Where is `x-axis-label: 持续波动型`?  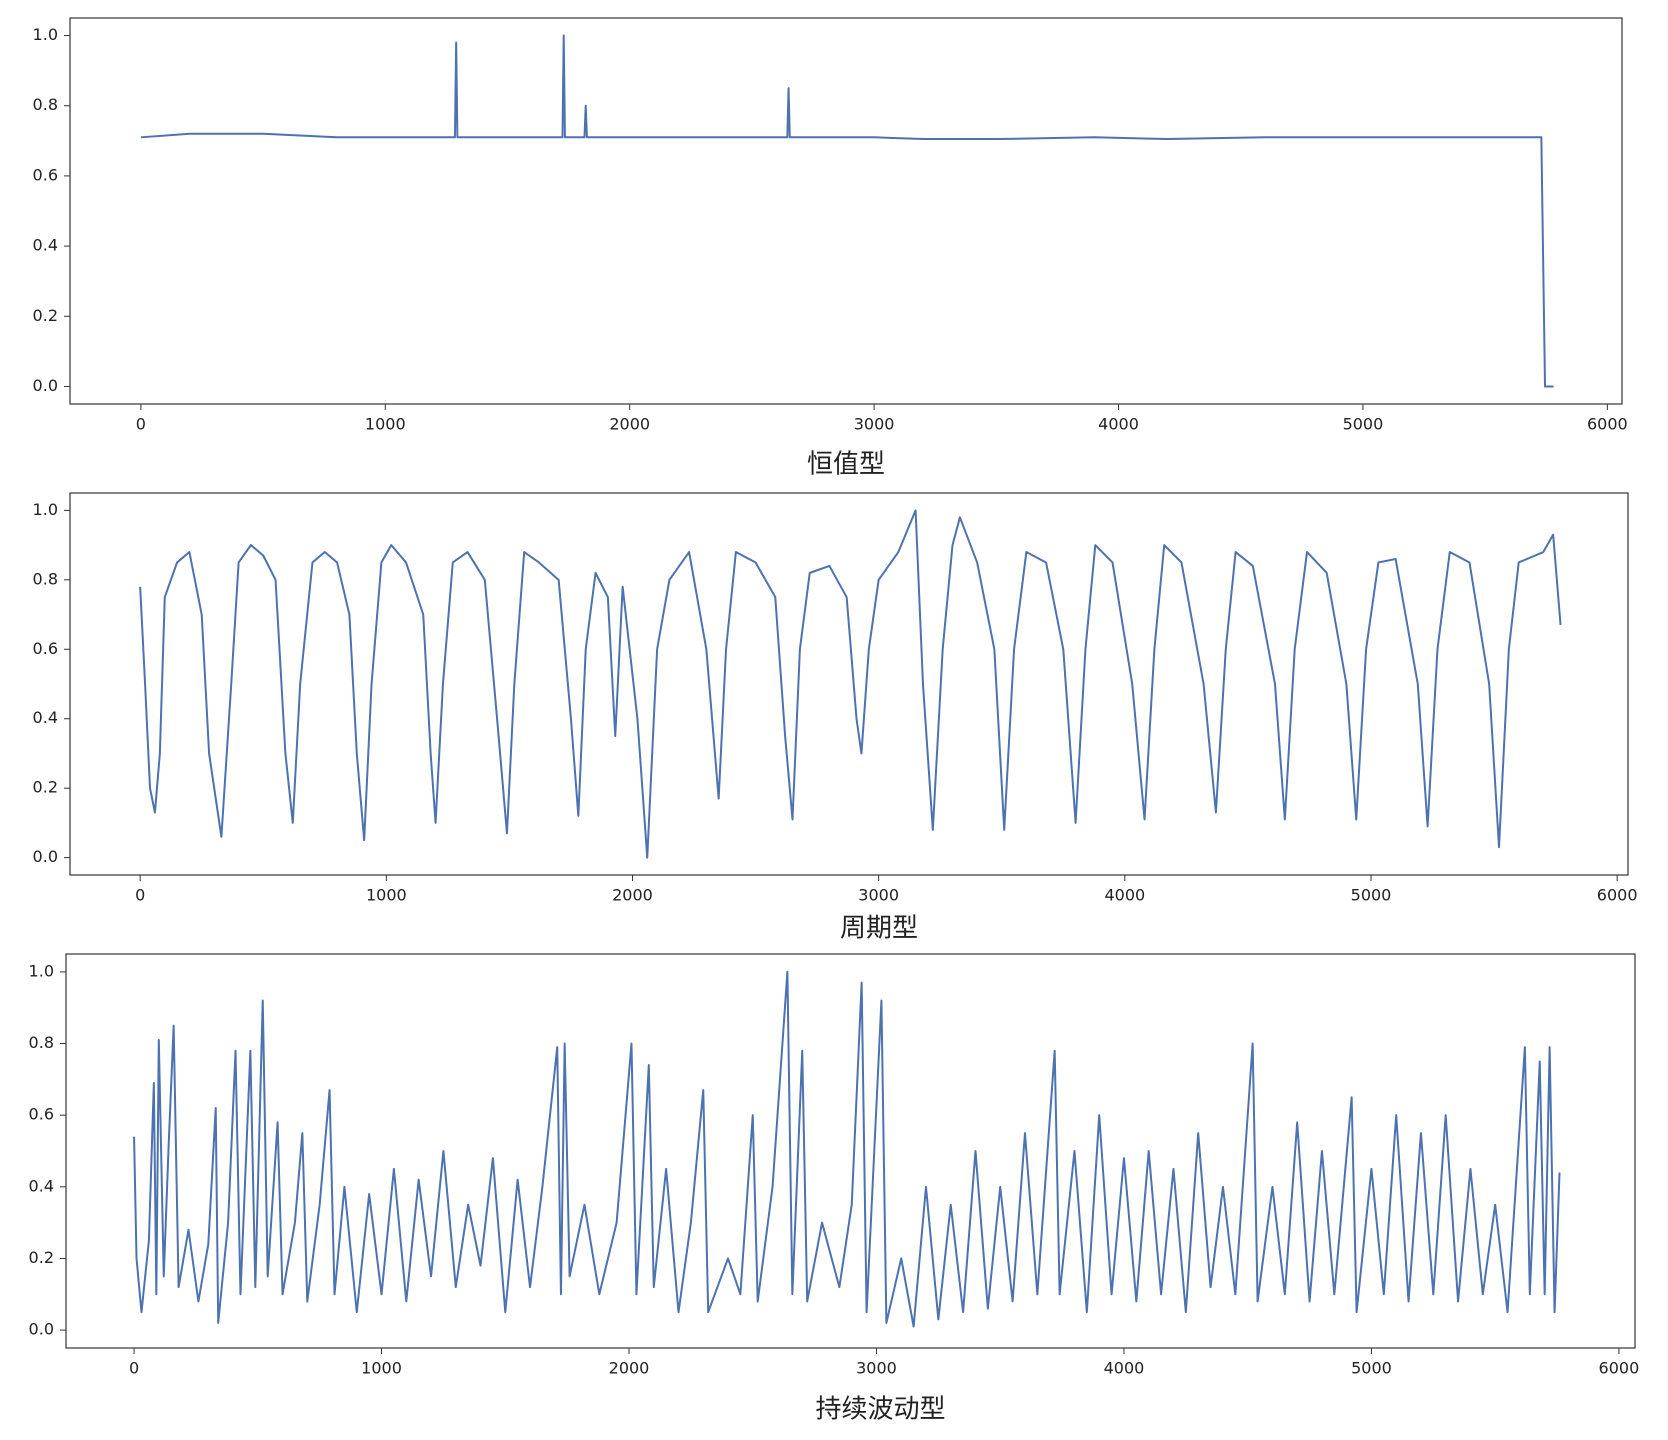 x-axis-label: 持续波动型 is located at coordinates (880, 1410).